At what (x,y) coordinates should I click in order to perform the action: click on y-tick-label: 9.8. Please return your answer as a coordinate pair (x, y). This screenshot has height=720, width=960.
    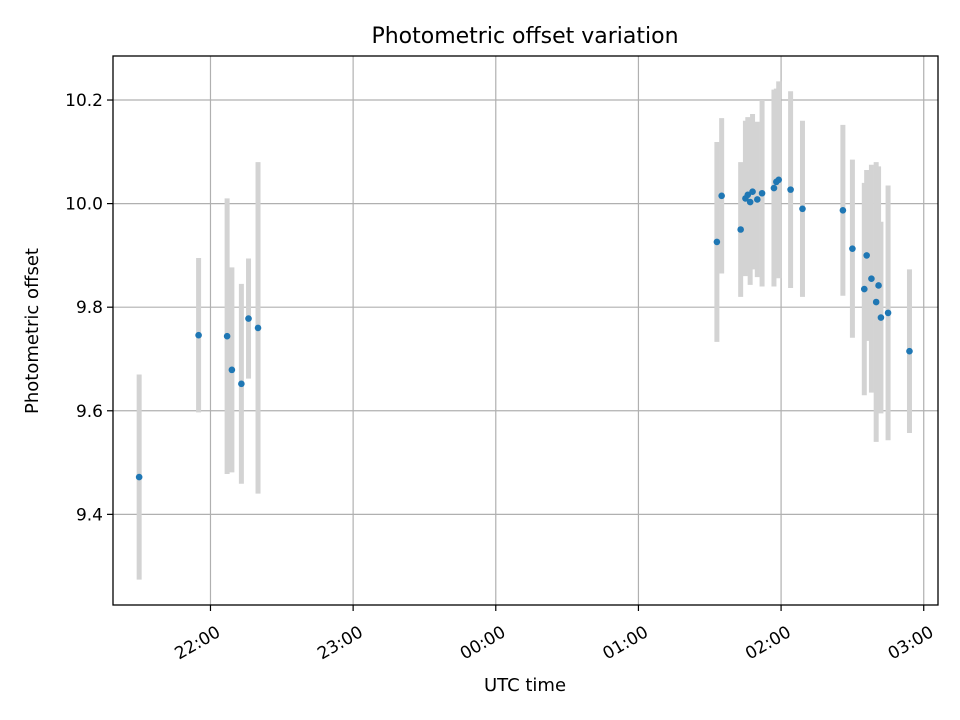
    Looking at the image, I should click on (89, 308).